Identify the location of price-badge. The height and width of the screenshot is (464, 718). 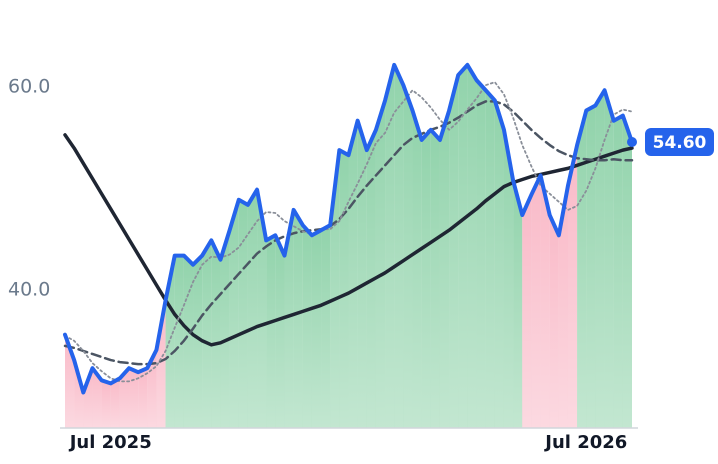
(679, 141).